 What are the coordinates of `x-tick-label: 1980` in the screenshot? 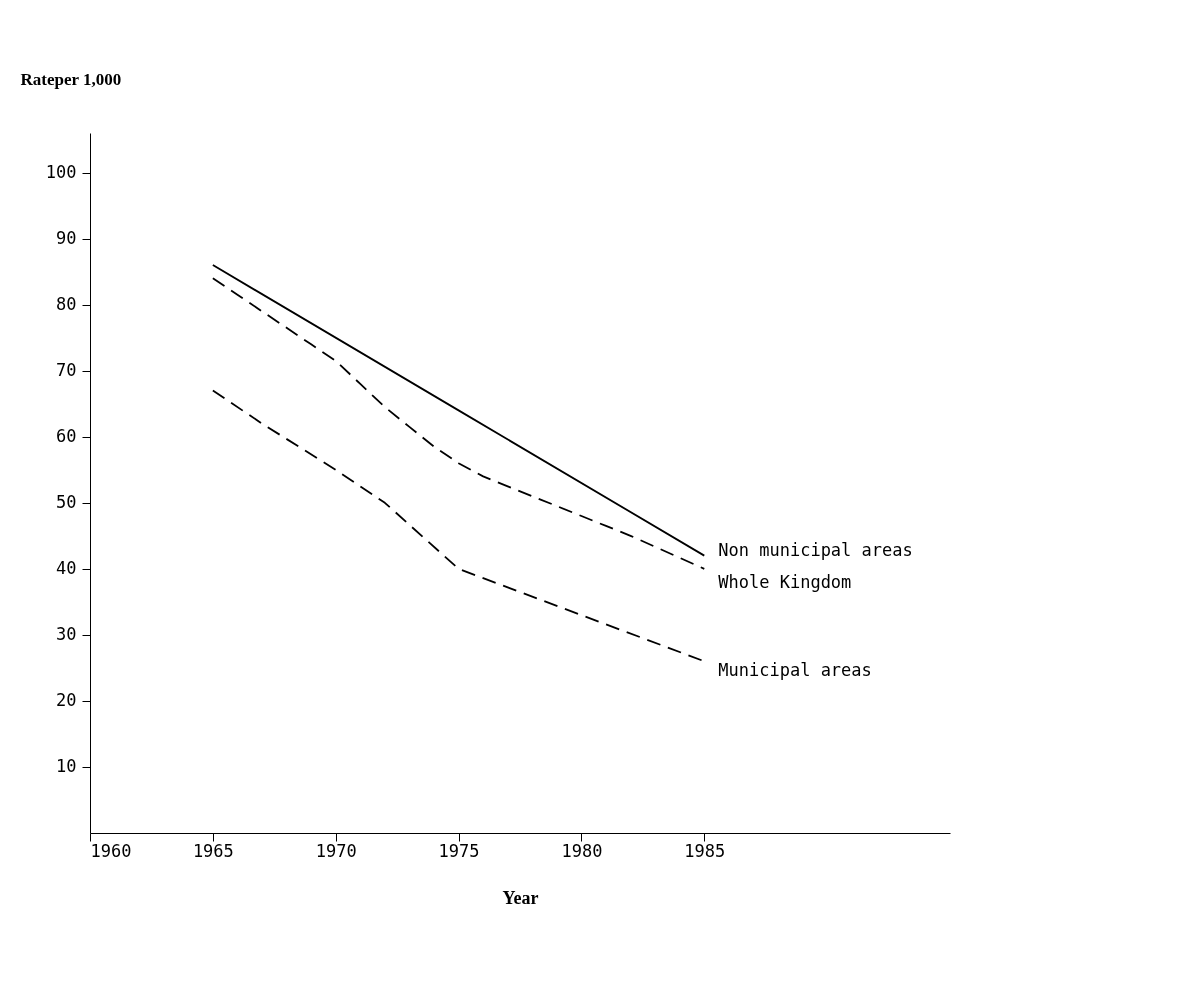 It's located at (582, 850).